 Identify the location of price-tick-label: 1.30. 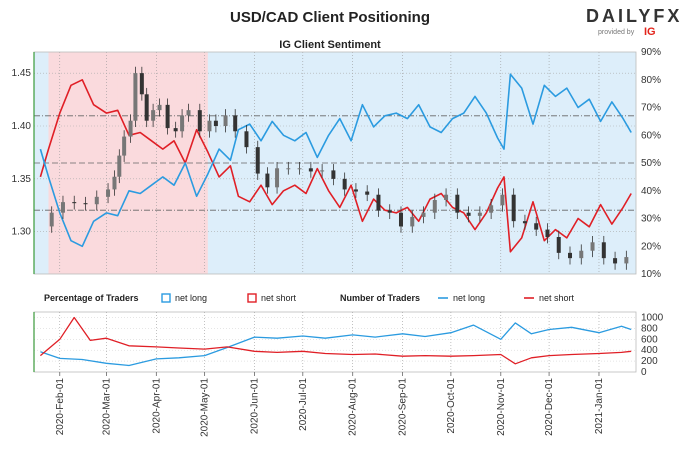
(22, 232).